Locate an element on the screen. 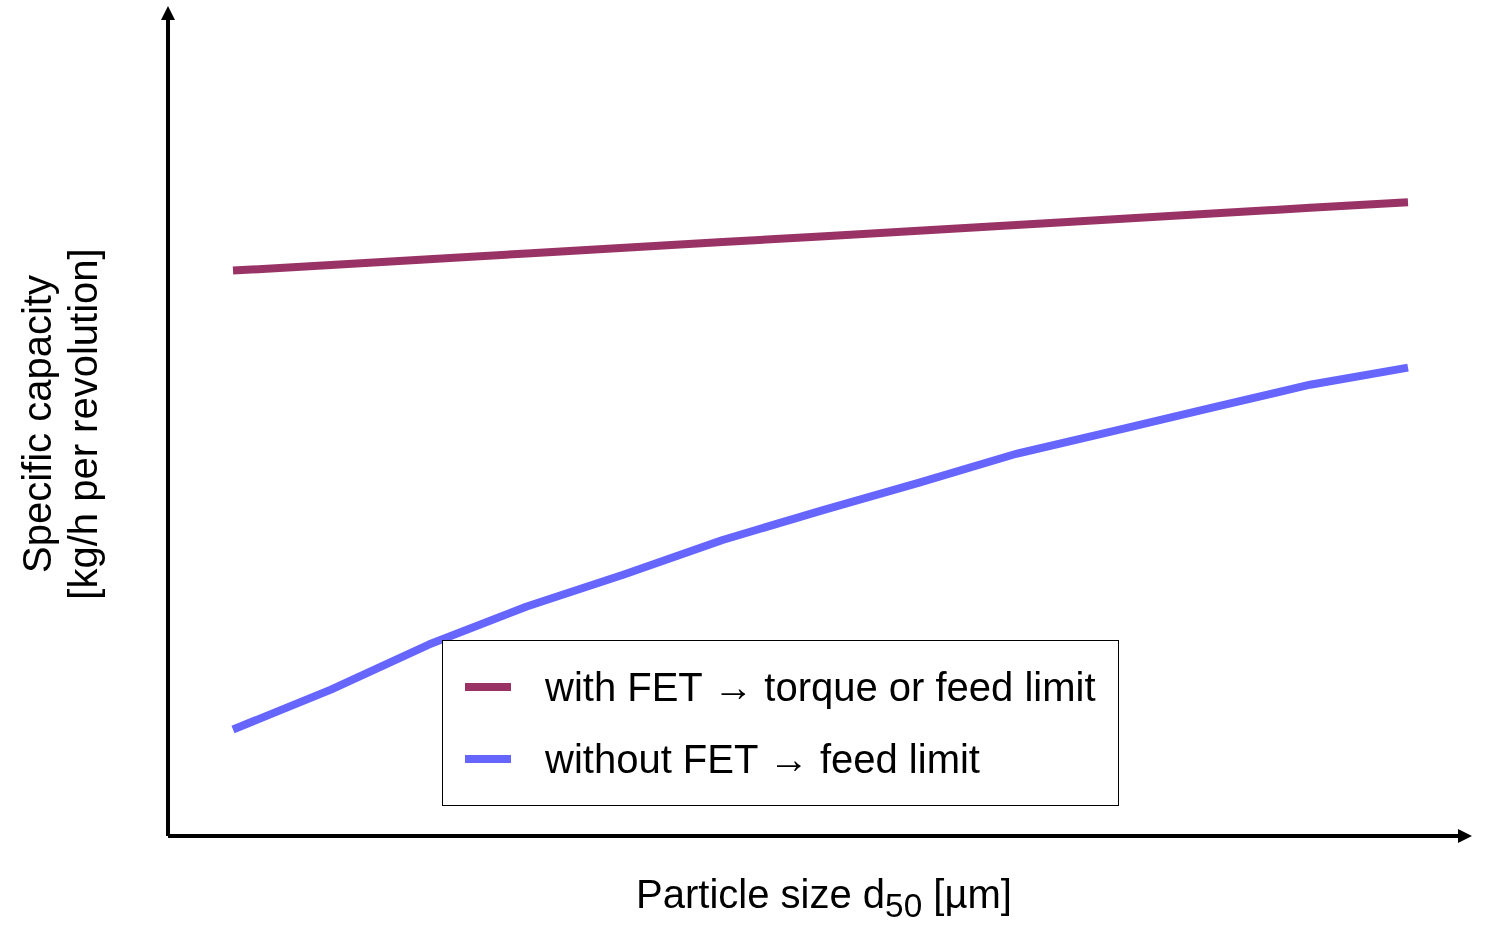 Image resolution: width=1486 pixels, height=927 pixels. x-axis-title: Particle size d$_{50}$ [µm] is located at coordinates (824, 898).